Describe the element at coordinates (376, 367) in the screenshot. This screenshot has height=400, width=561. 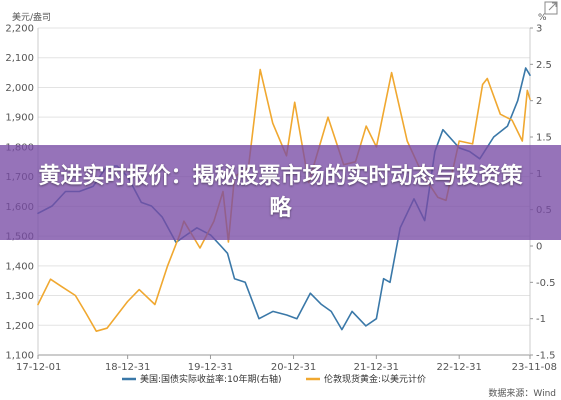
I see `x-tick-label: 21-12-31` at that location.